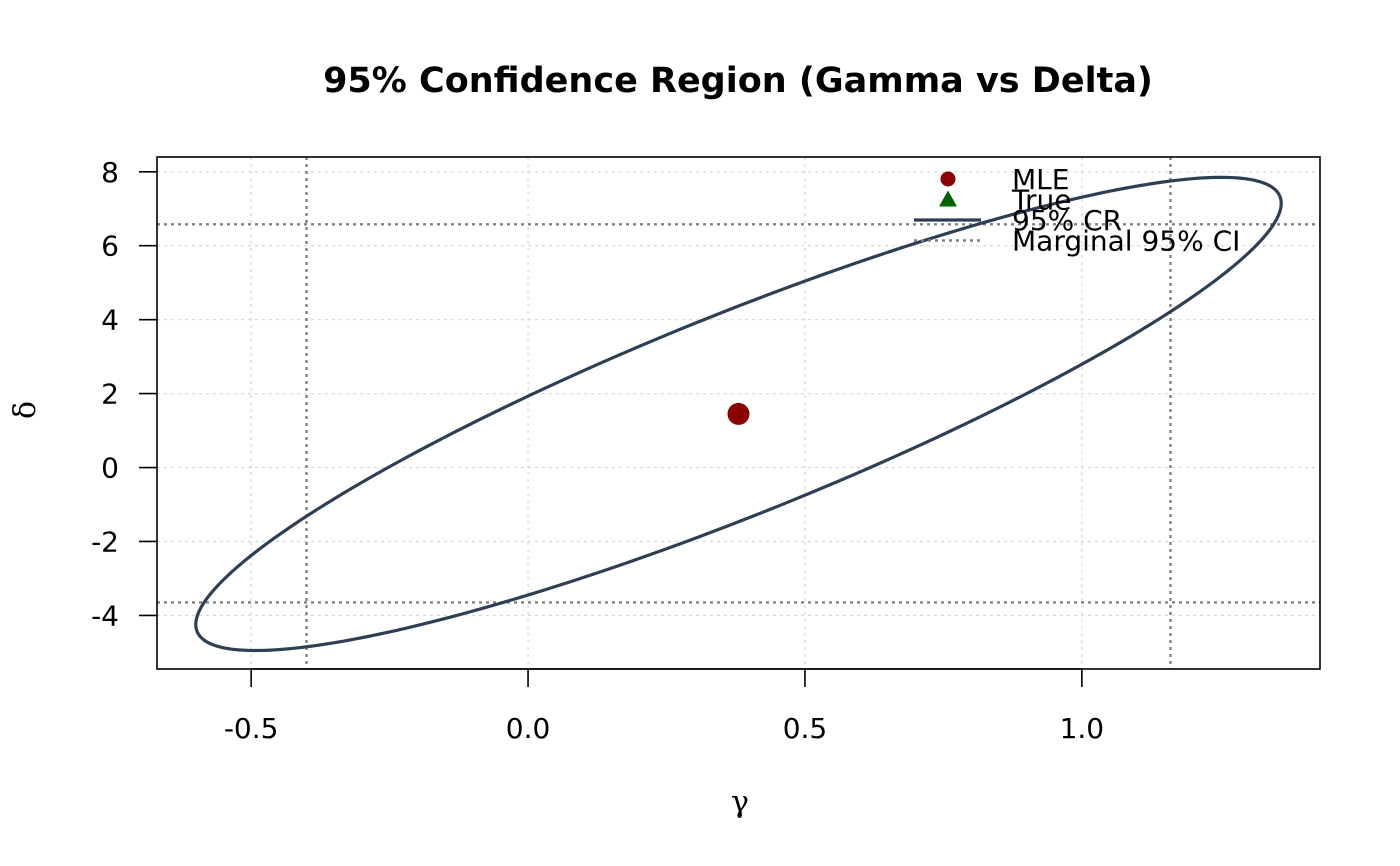 The height and width of the screenshot is (866, 1400). Describe the element at coordinates (948, 179) in the screenshot. I see `legend-mle-marker` at that location.